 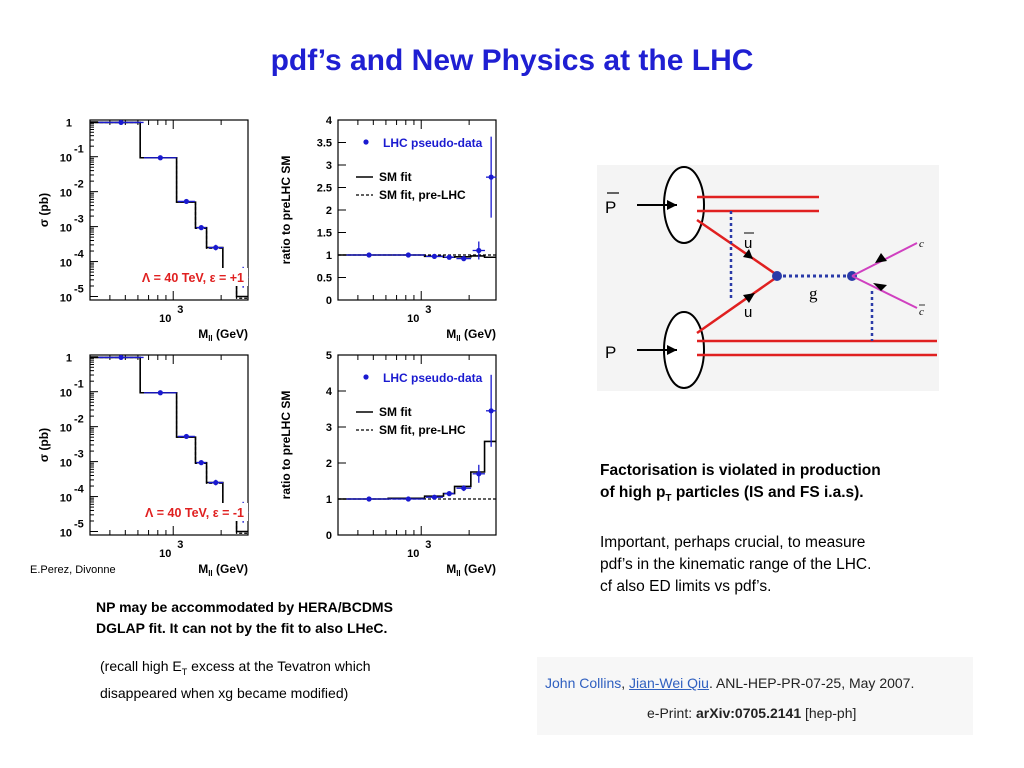 I want to click on y-tick-exponent: -4, so click(x=79, y=490).